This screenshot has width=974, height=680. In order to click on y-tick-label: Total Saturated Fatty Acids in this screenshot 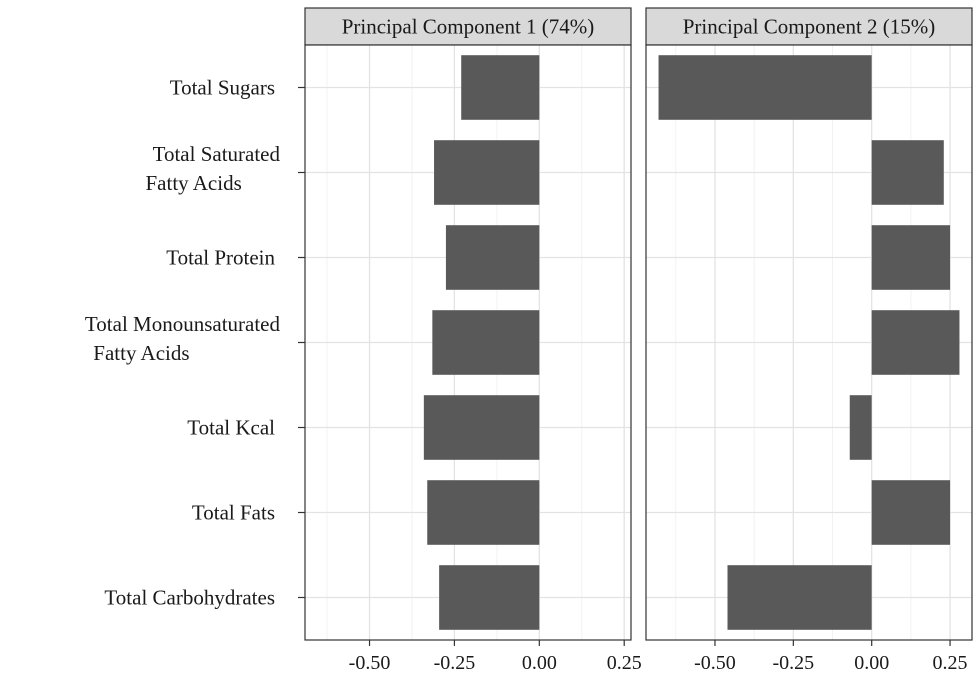, I will do `click(213, 168)`.